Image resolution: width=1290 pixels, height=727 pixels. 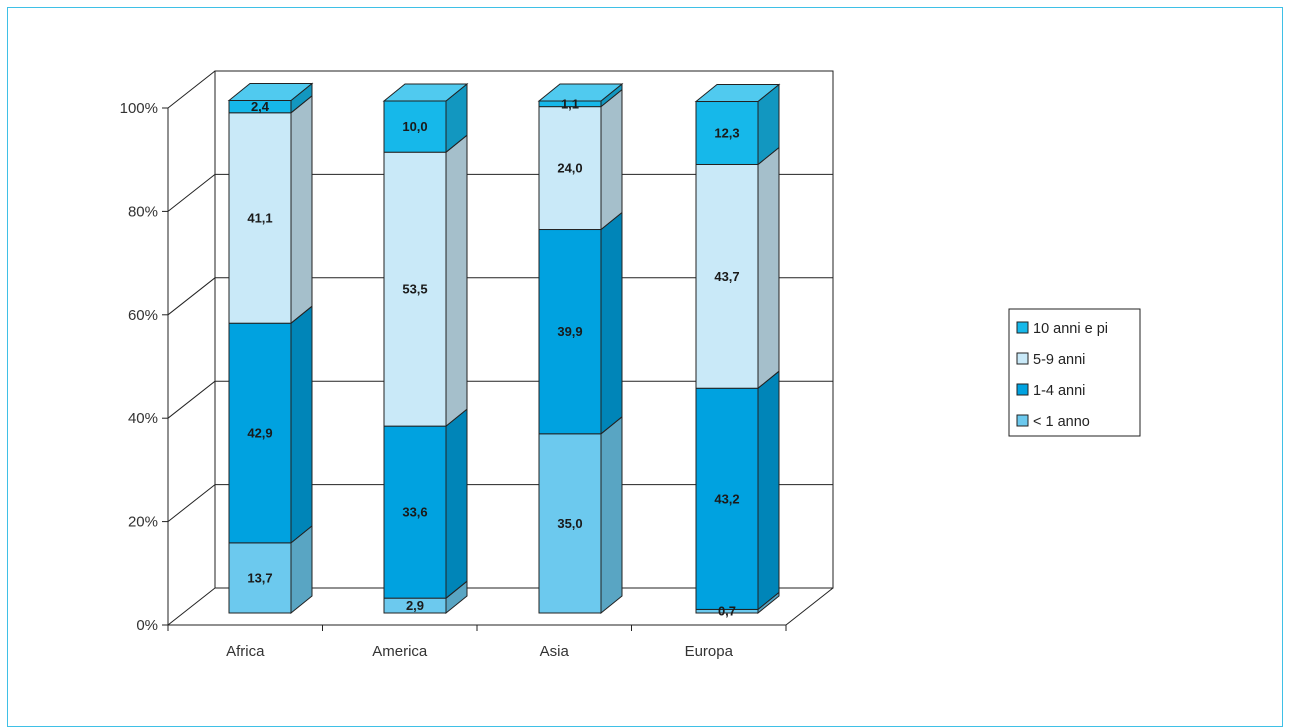 I want to click on data-label: 53,5, so click(x=414, y=289).